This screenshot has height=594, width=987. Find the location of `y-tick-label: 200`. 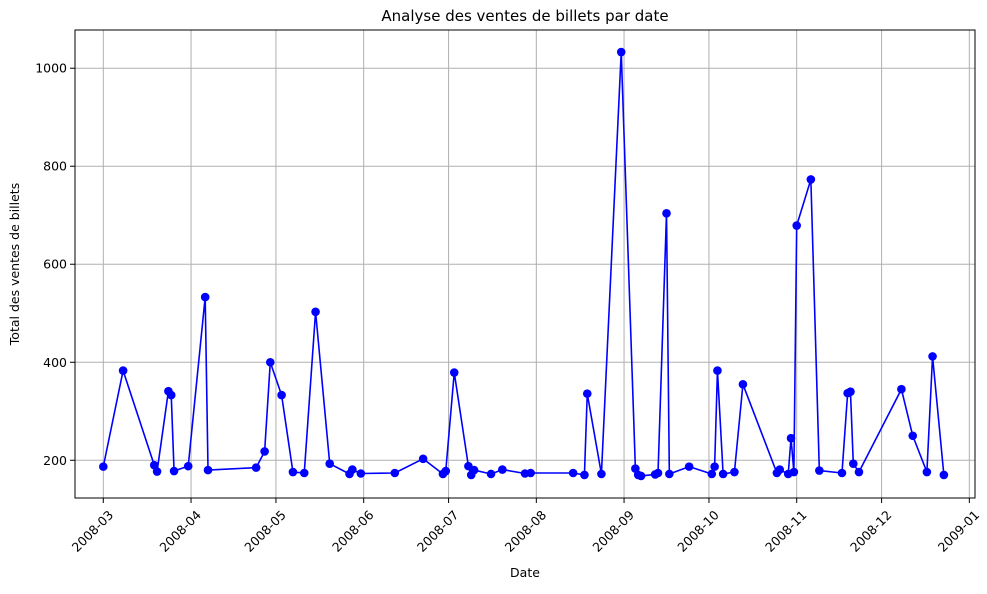

y-tick-label: 200 is located at coordinates (55, 460).